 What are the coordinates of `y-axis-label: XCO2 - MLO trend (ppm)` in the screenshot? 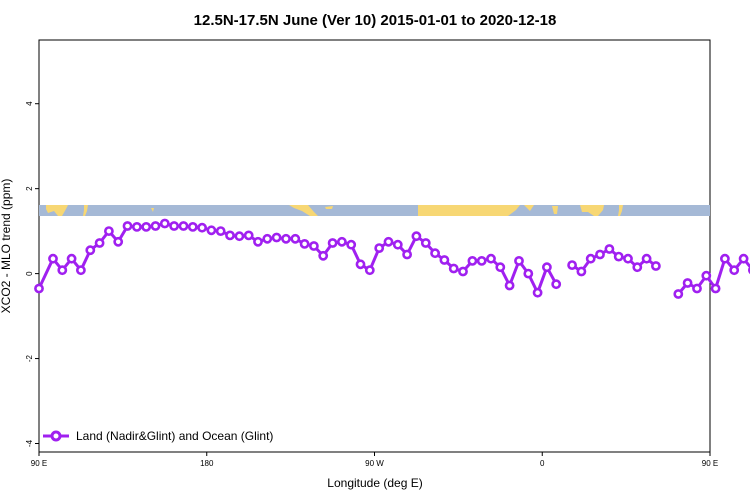 It's located at (6, 246).